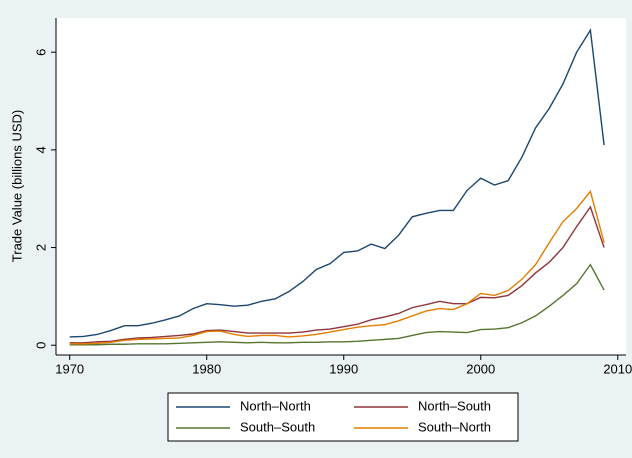  What do you see at coordinates (454, 405) in the screenshot?
I see `legend-label: North–South` at bounding box center [454, 405].